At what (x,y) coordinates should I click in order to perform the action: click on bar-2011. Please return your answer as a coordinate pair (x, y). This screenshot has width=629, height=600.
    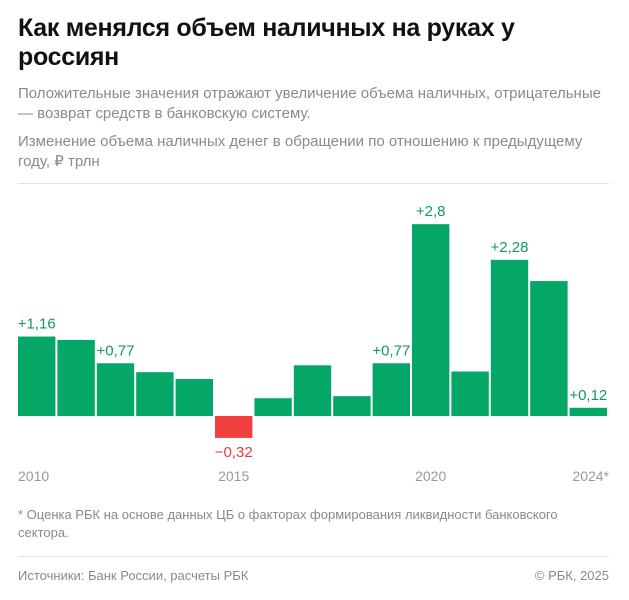
    Looking at the image, I should click on (76, 377).